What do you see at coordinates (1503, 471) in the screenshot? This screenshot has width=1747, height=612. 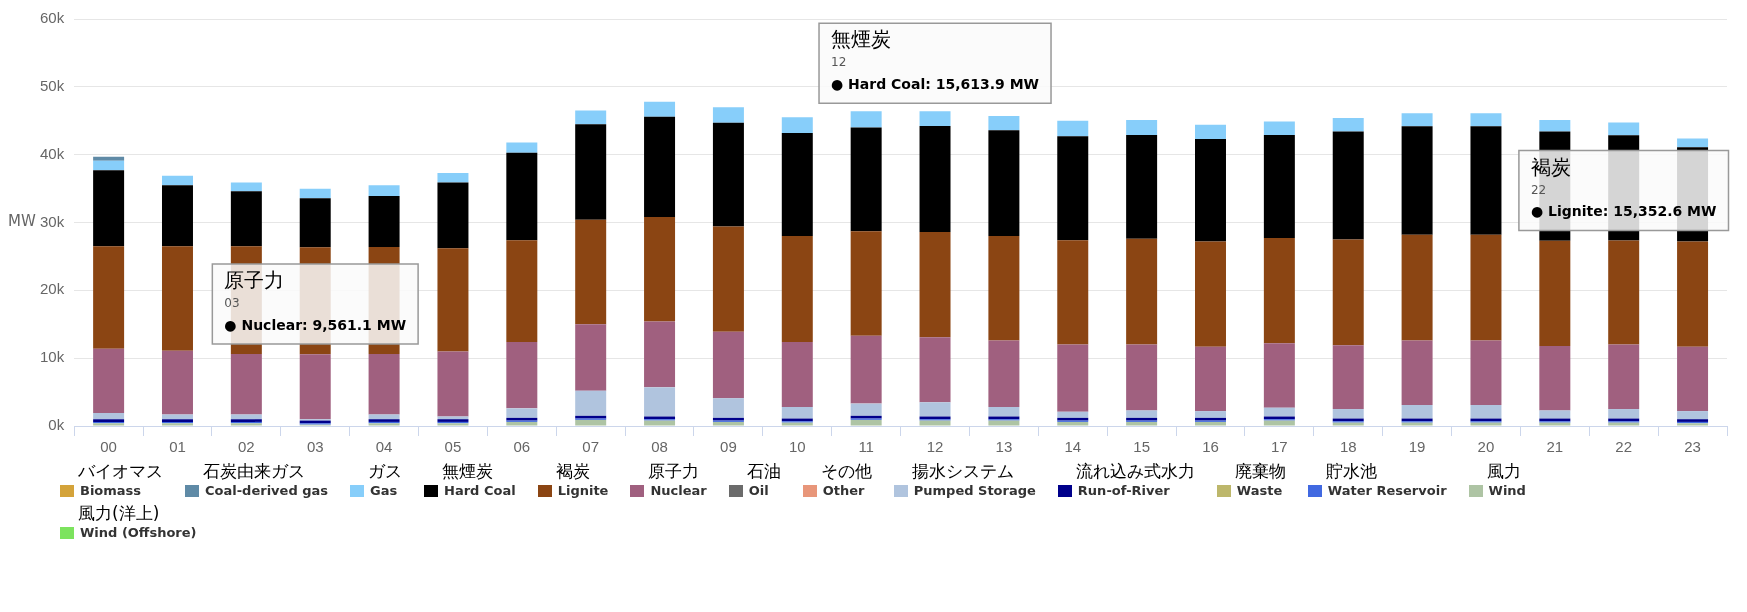 I see `text: 風力` at bounding box center [1503, 471].